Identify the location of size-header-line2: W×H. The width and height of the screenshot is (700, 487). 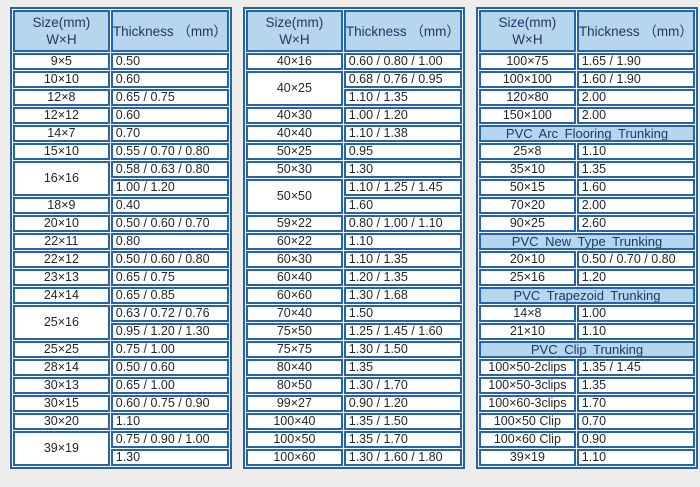
(61, 39).